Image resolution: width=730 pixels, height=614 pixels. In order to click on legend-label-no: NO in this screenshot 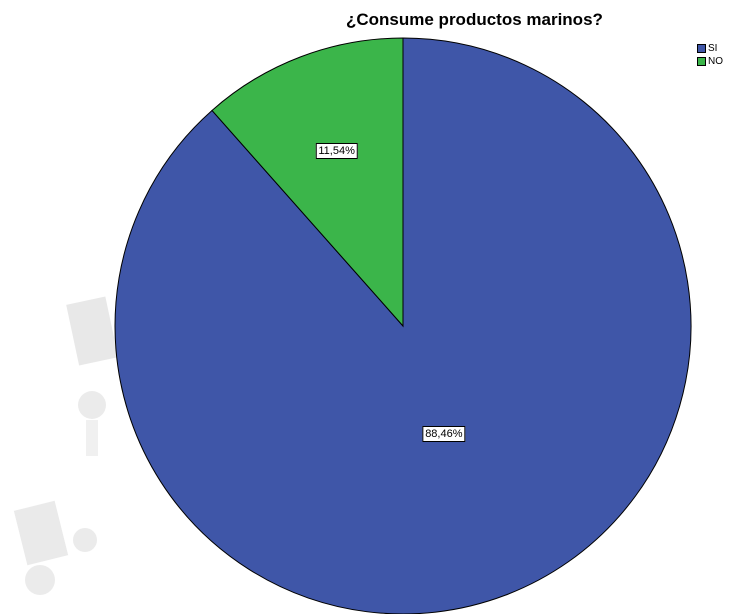, I will do `click(715, 61)`.